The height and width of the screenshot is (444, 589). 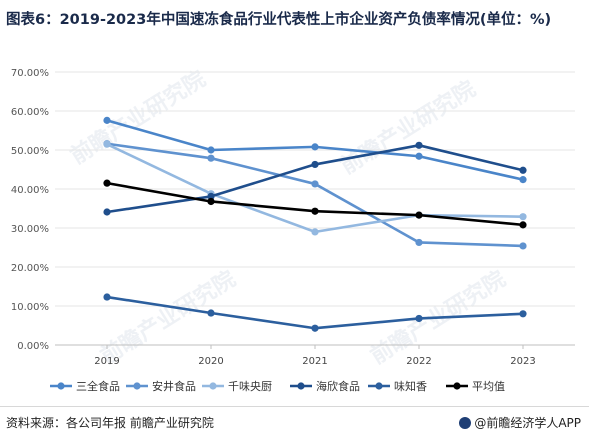 I want to click on brand-logo-icon, so click(x=465, y=423).